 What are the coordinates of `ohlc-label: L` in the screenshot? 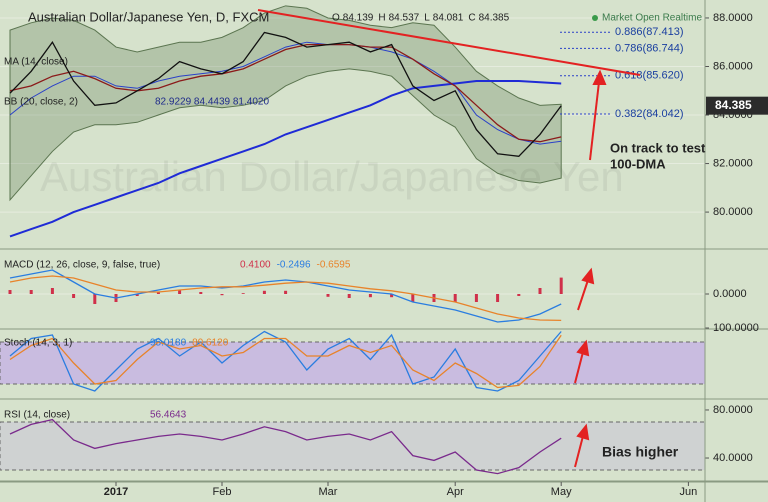 It's located at (427, 18).